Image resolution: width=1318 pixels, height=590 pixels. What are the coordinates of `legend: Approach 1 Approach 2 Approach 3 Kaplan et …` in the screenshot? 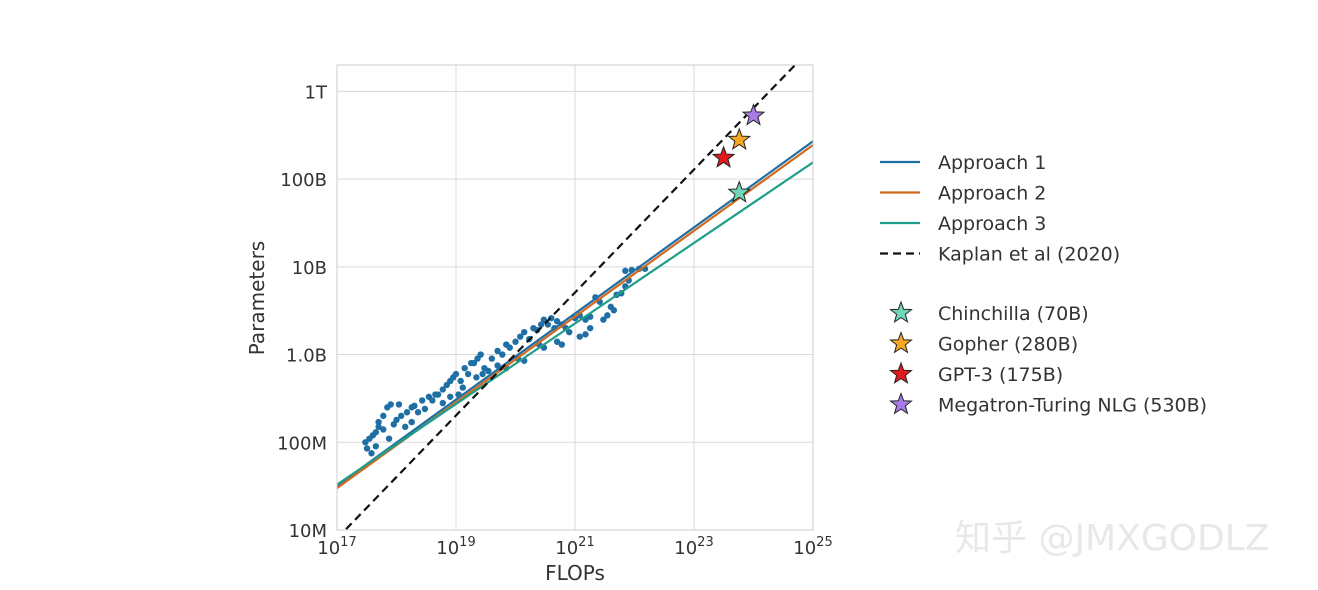 It's located at (1043, 284).